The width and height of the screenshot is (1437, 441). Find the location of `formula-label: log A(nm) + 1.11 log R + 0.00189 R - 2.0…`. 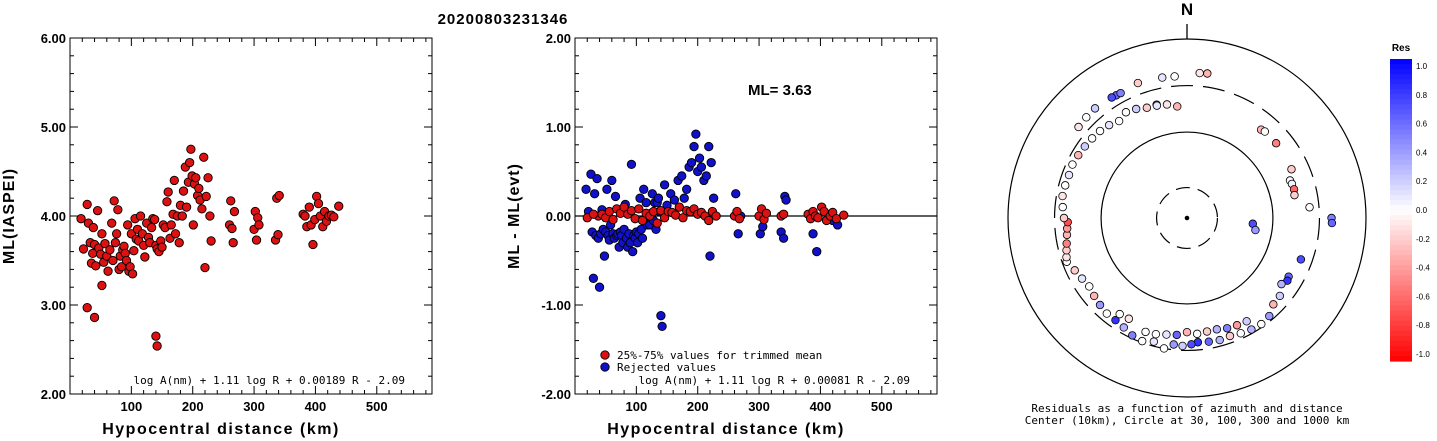

formula-label: log A(nm) + 1.11 log R + 0.00189 R - 2.0… is located at coordinates (269, 380).